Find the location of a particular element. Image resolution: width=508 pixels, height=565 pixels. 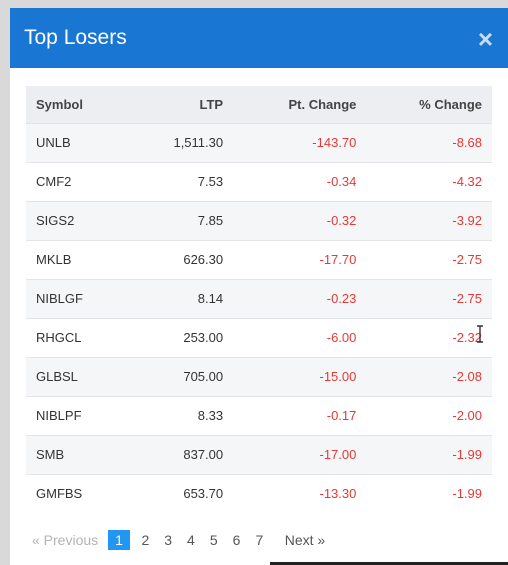

next-page-button: Next » is located at coordinates (305, 539).